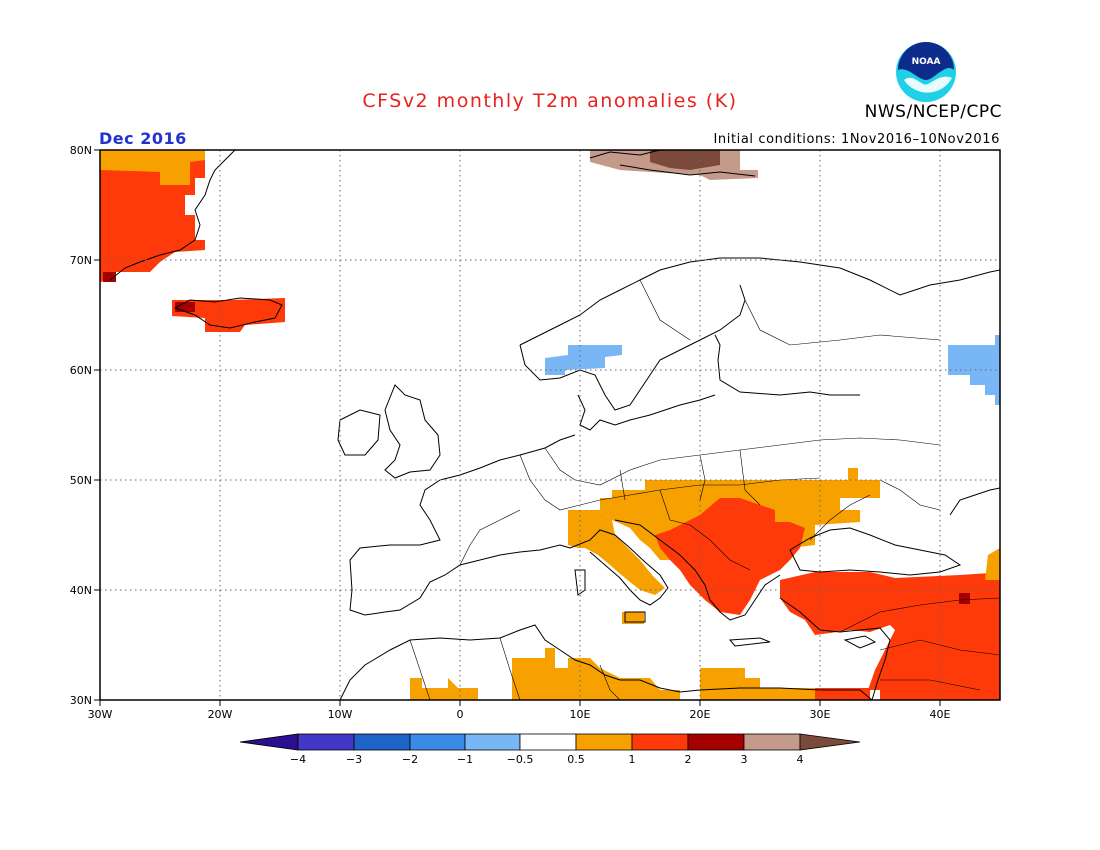 The width and height of the screenshot is (1100, 850). Describe the element at coordinates (519, 714) in the screenshot. I see `lon-labels: 30W 20W 10W 0 10E 20E 30E 40E` at that location.